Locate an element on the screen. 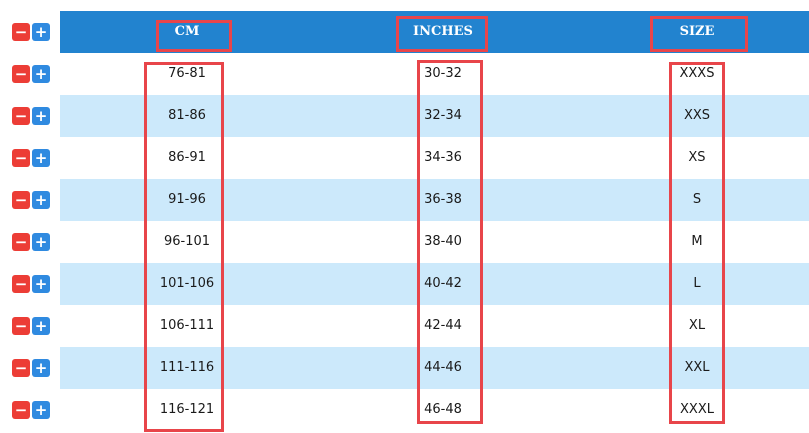 The height and width of the screenshot is (433, 809). cell-cm: 91-96 is located at coordinates (187, 199).